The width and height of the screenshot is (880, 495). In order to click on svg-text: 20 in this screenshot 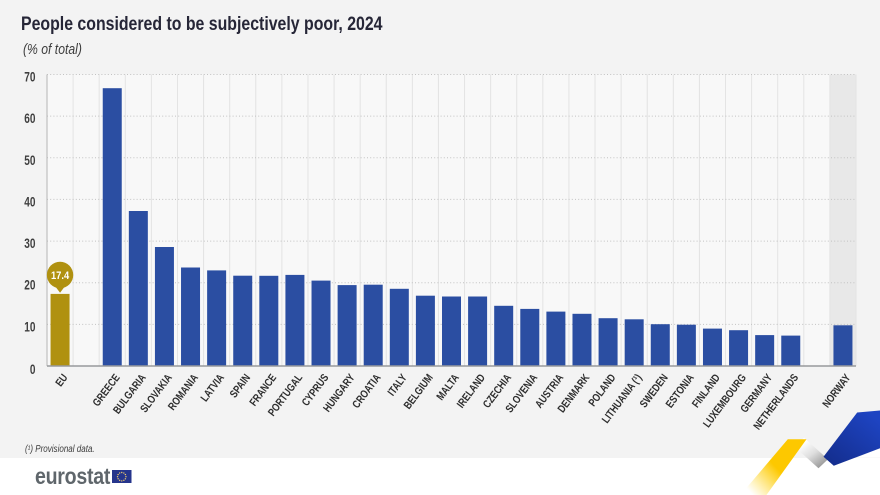, I will do `click(29, 285)`.